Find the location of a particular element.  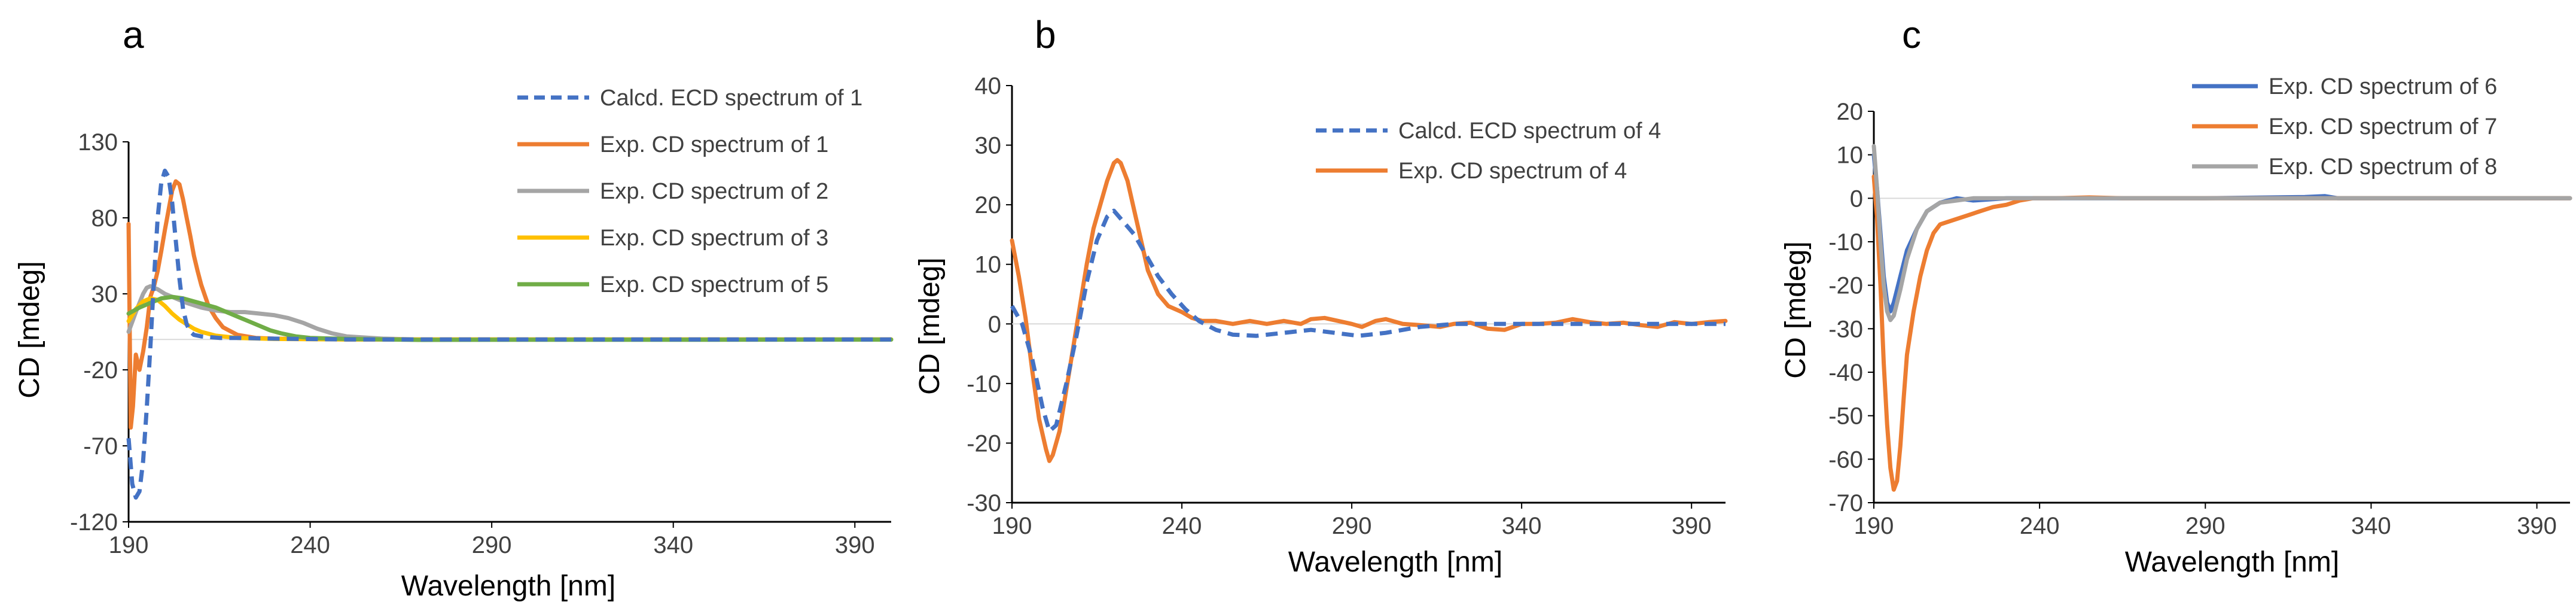

y-tick-label-b: 30 is located at coordinates (989, 146).